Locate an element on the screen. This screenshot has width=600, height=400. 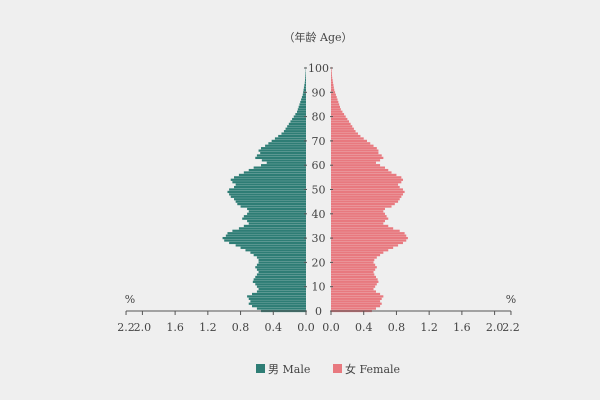
left-x-tick-label: 0.0 is located at coordinates (306, 327).